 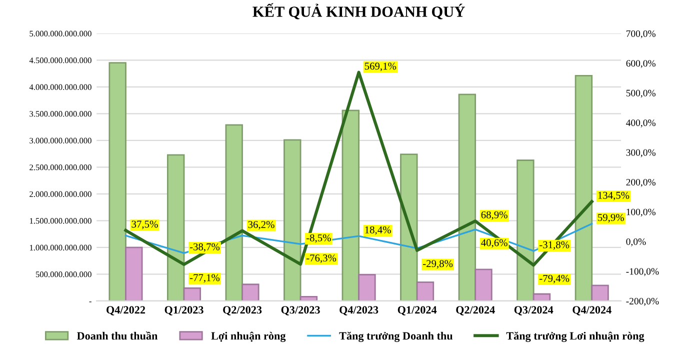 I want to click on y2-tick-label: 600,0%, so click(x=641, y=64).